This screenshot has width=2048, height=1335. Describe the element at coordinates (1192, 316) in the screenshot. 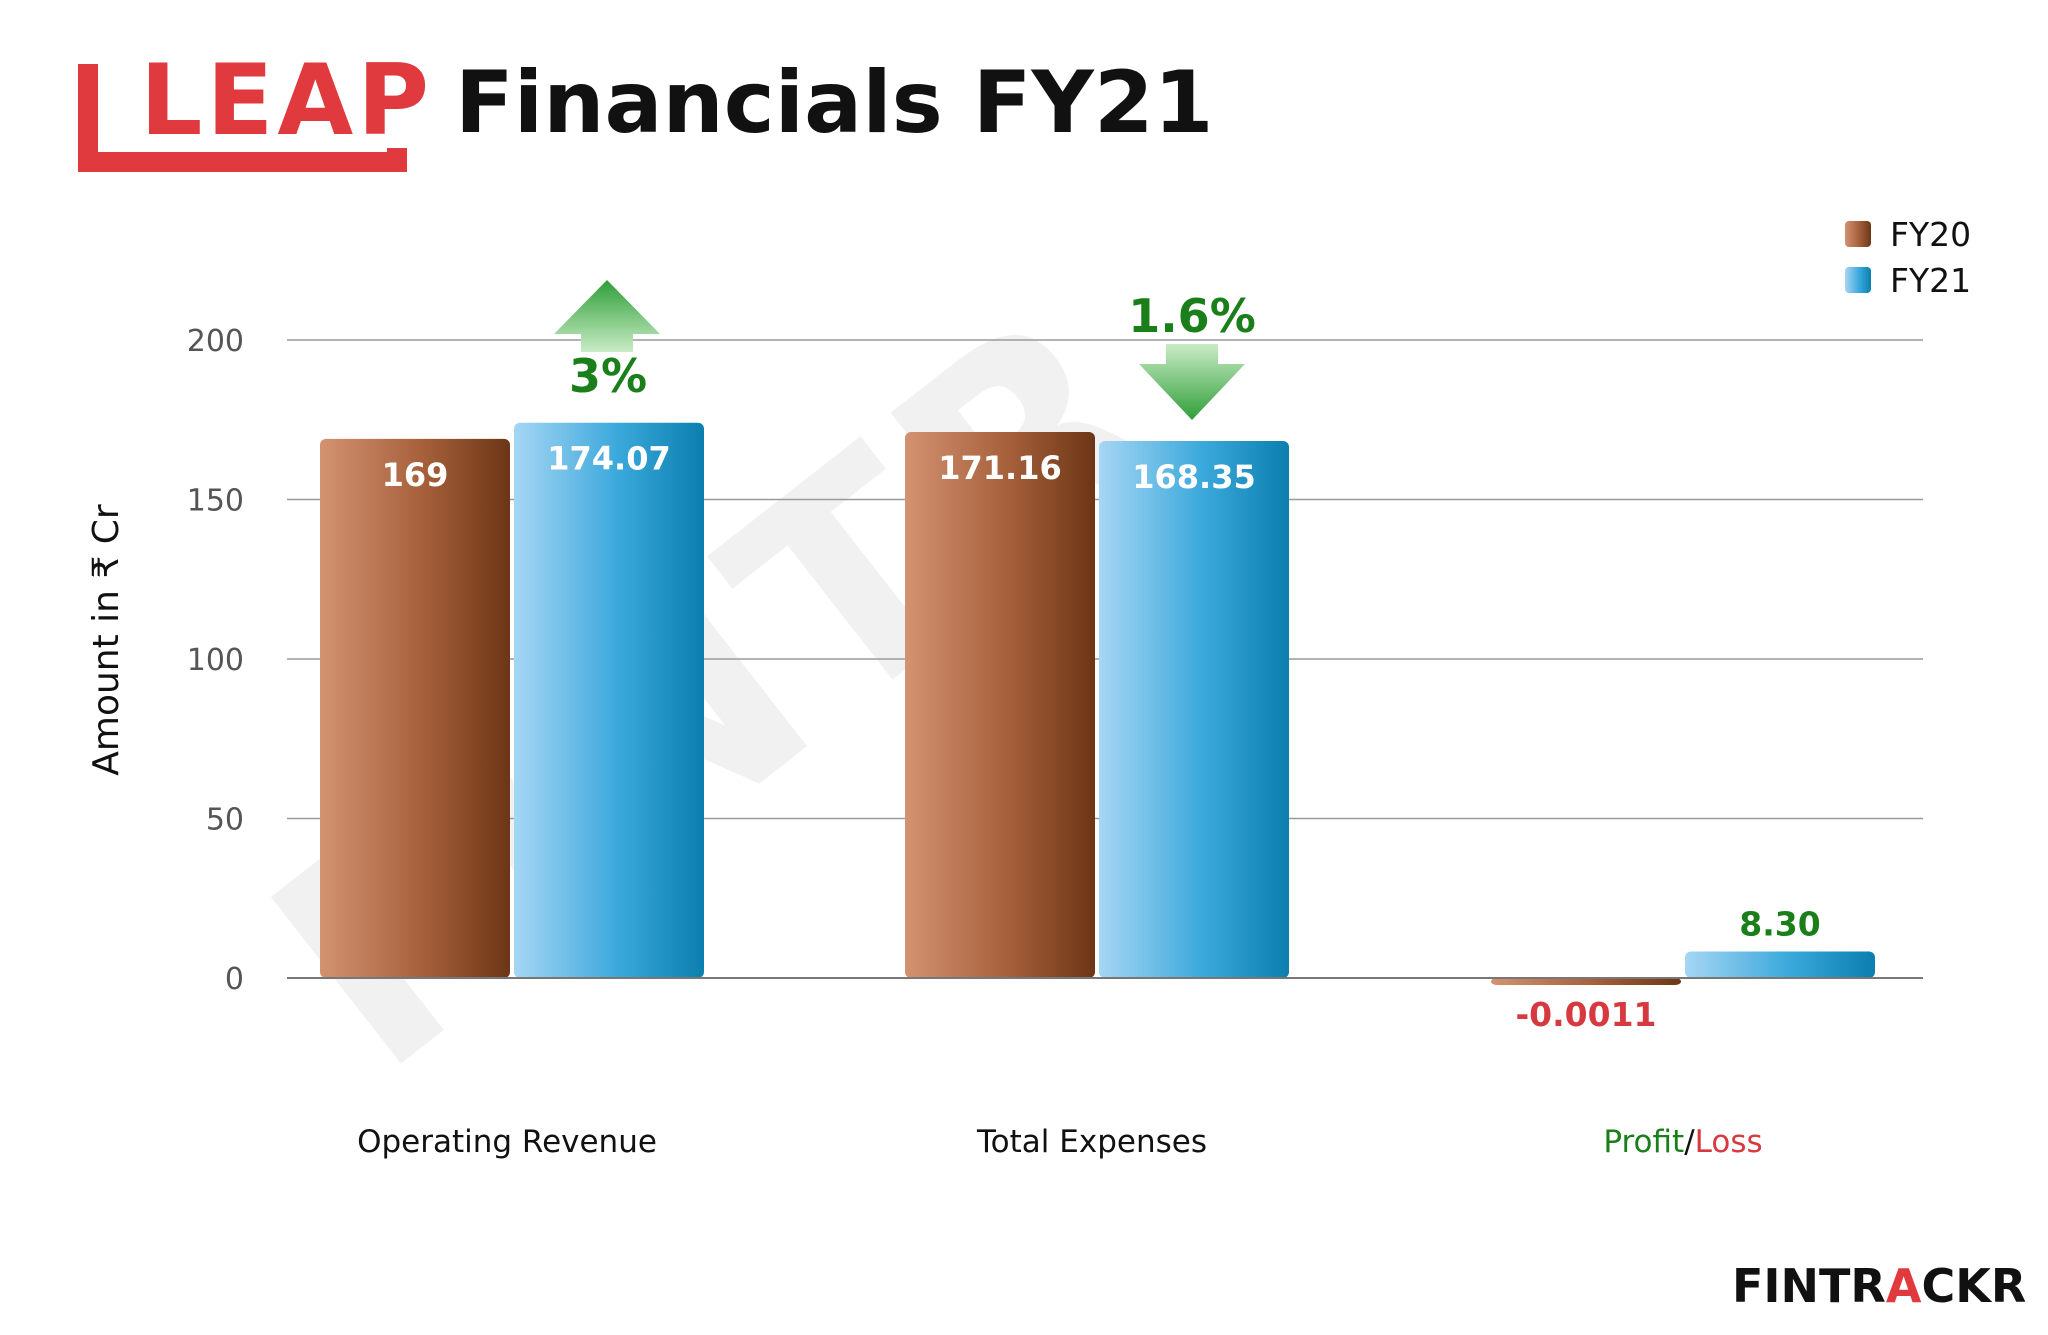

I see `annotation-text-down: 1.6%` at that location.